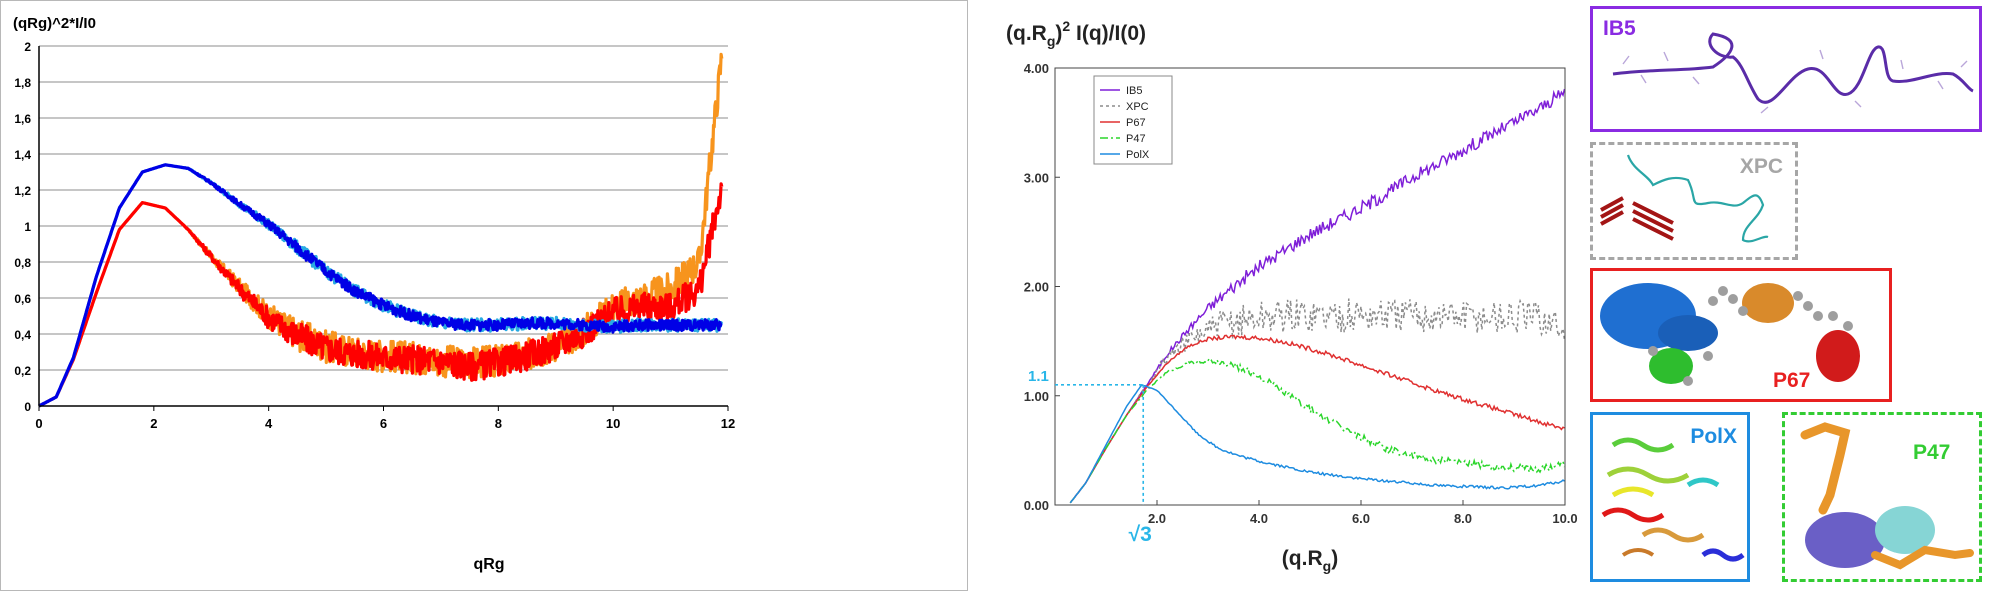  Describe the element at coordinates (22, 191) in the screenshot. I see `left-y-tick-label: 1,2` at that location.